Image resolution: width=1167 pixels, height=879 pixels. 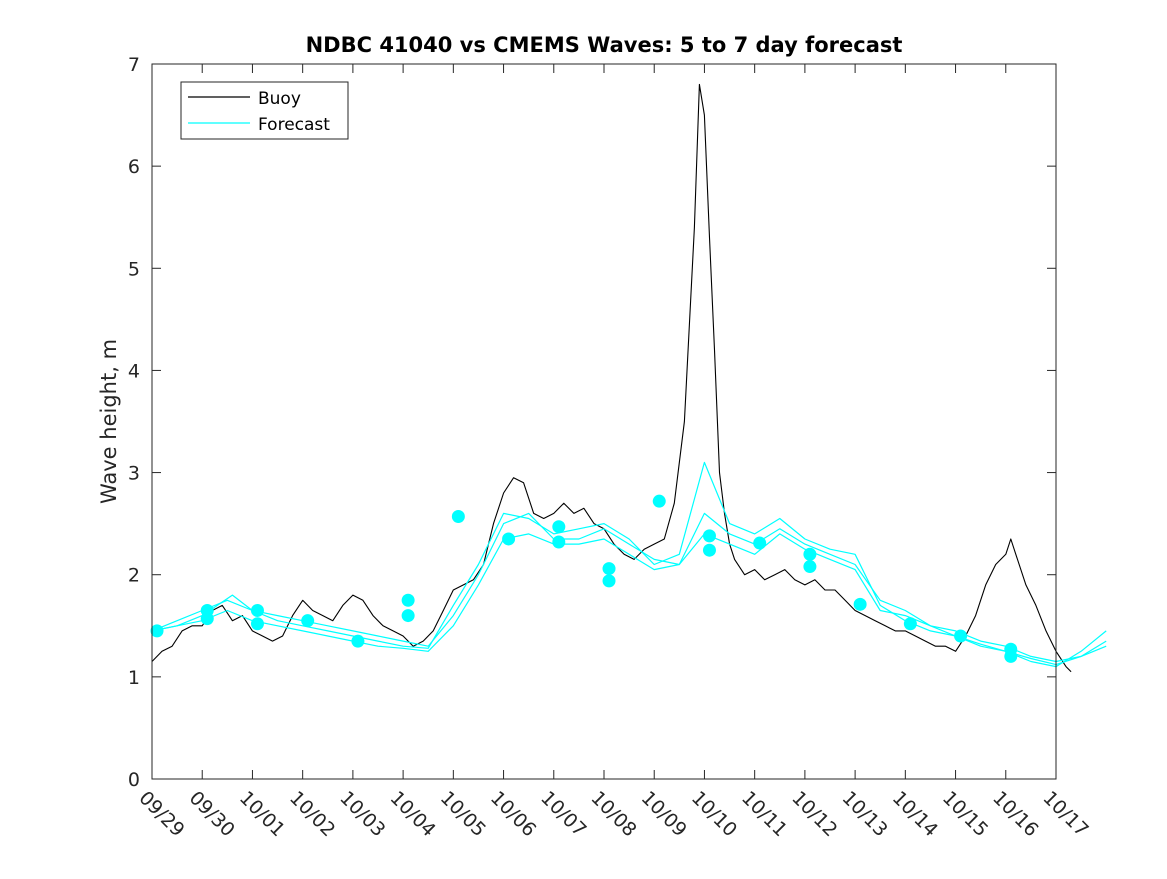 I want to click on y-tick-label: 5, so click(x=134, y=269).